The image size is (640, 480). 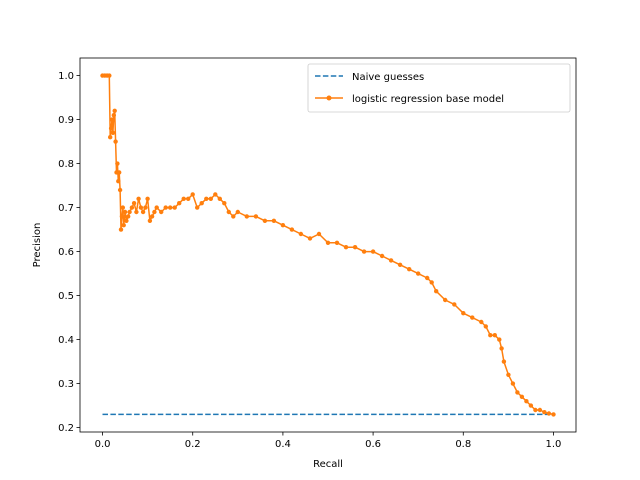 What do you see at coordinates (328, 441) in the screenshot?
I see `x-ticks: 0.0 0.2 0.4 0.6 0.8 1.0` at bounding box center [328, 441].